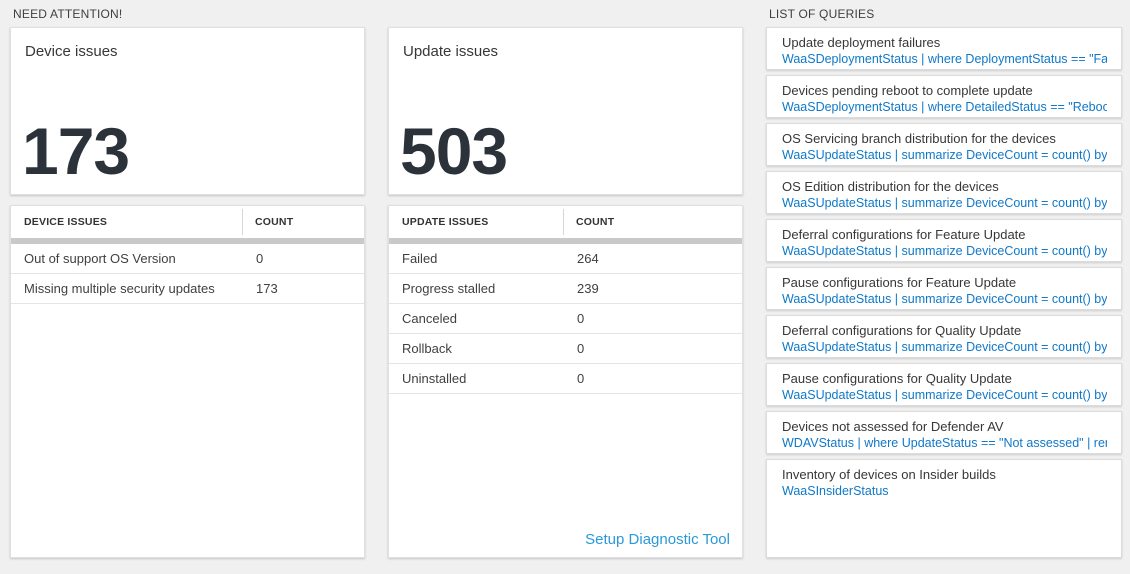 The height and width of the screenshot is (574, 1130). Describe the element at coordinates (71, 51) in the screenshot. I see `device-issues-title: Device issues` at that location.